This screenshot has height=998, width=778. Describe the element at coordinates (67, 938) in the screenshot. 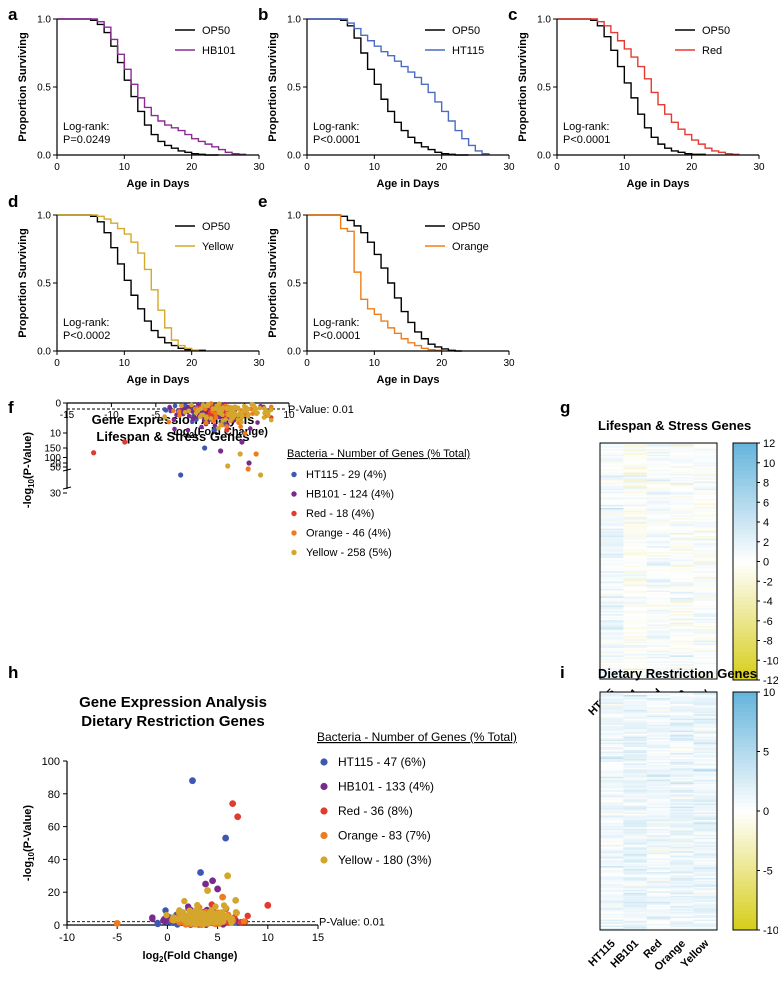

I see `x-tick-label: -10` at that location.